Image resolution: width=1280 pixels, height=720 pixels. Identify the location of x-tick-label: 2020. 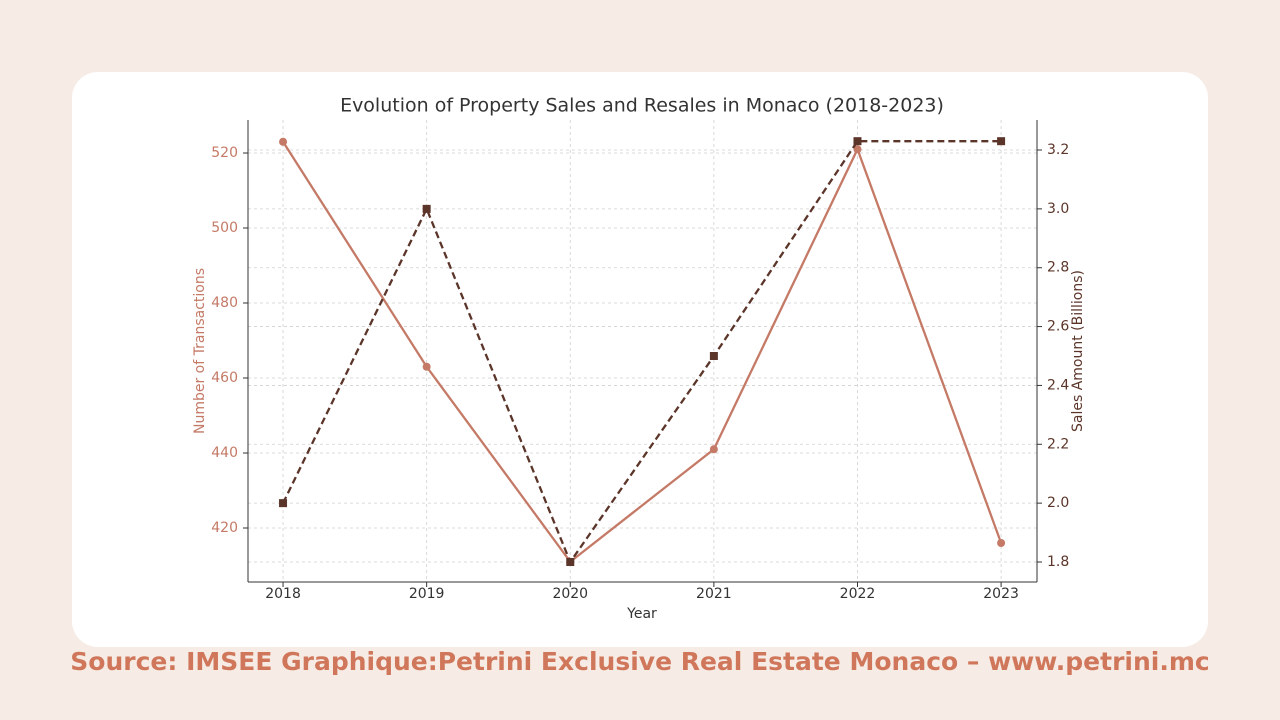
(570, 594).